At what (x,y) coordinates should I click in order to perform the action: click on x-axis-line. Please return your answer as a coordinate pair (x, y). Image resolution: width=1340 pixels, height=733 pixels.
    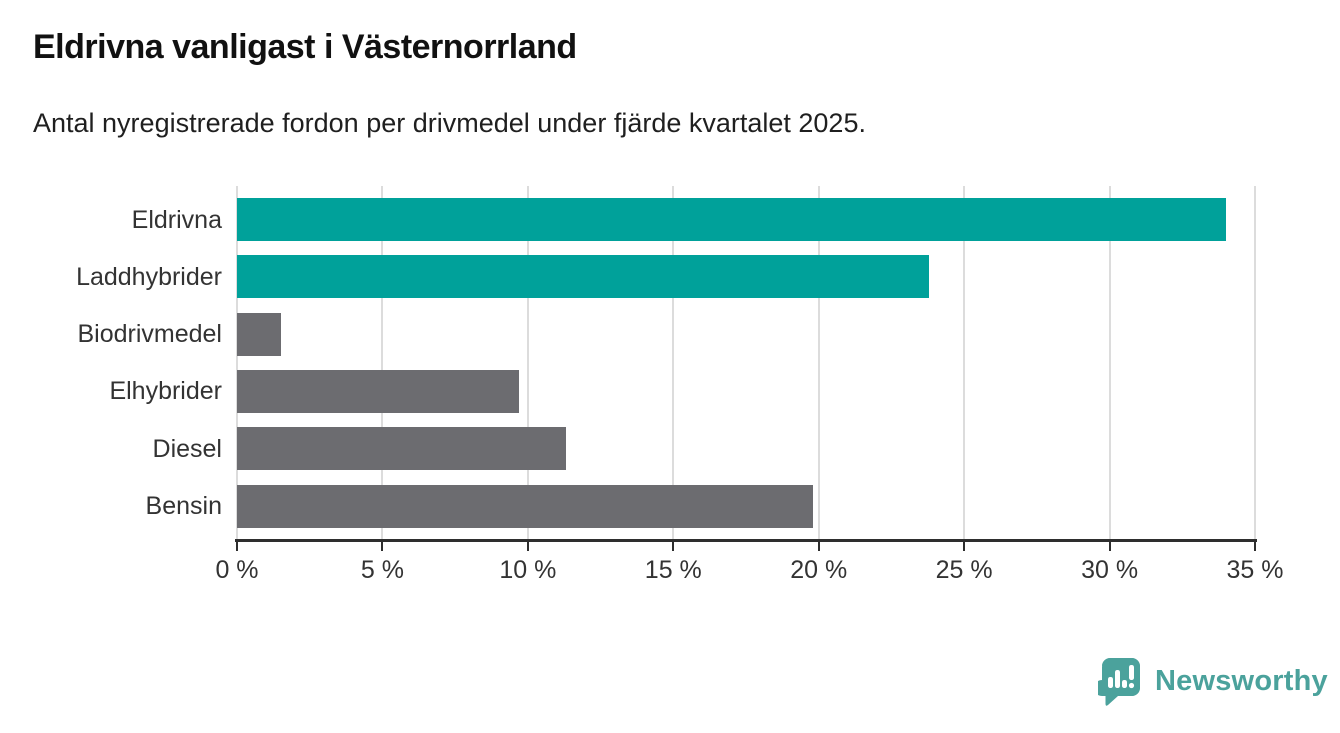
    Looking at the image, I should click on (746, 540).